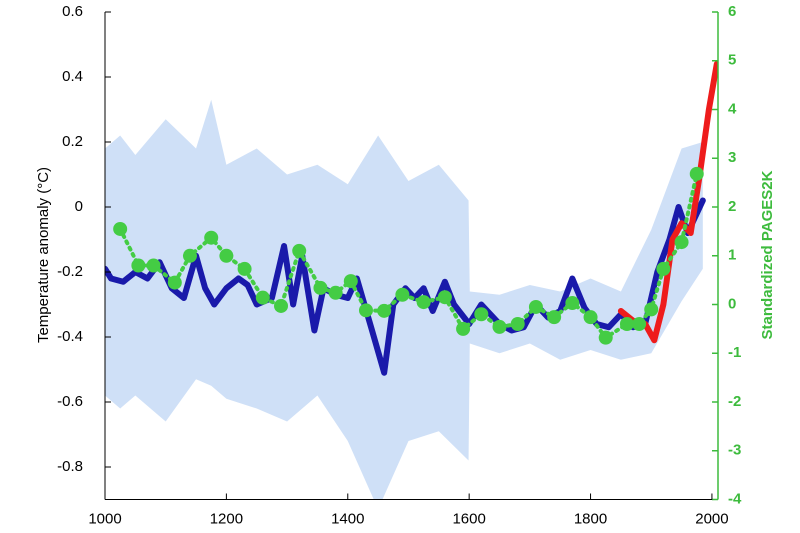  I want to click on y2-tick-label: 5, so click(732, 60).